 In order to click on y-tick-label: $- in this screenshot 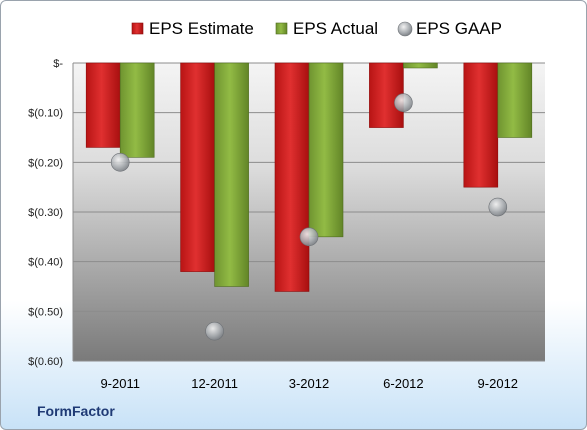, I will do `click(58, 64)`.